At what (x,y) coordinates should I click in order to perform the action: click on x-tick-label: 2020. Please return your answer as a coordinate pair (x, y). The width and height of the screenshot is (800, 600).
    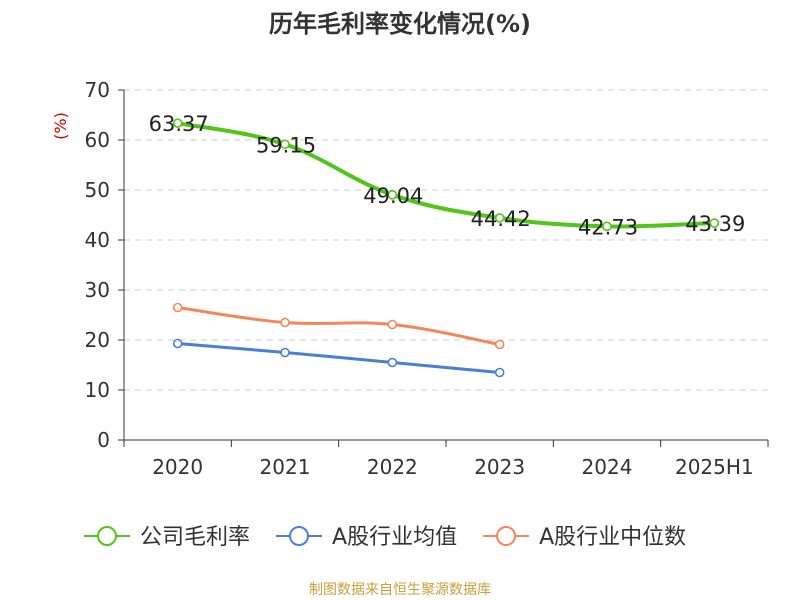
    Looking at the image, I should click on (177, 467).